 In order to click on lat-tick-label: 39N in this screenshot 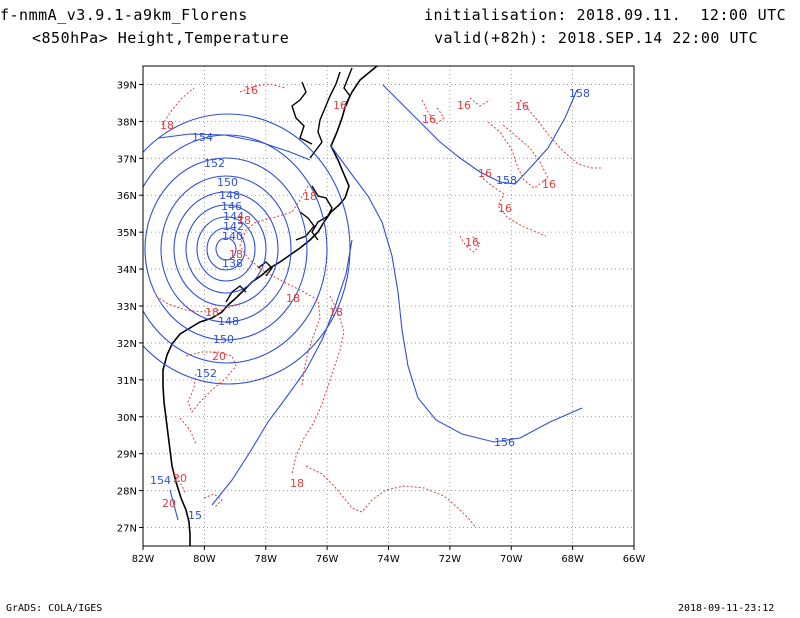, I will do `click(127, 85)`.